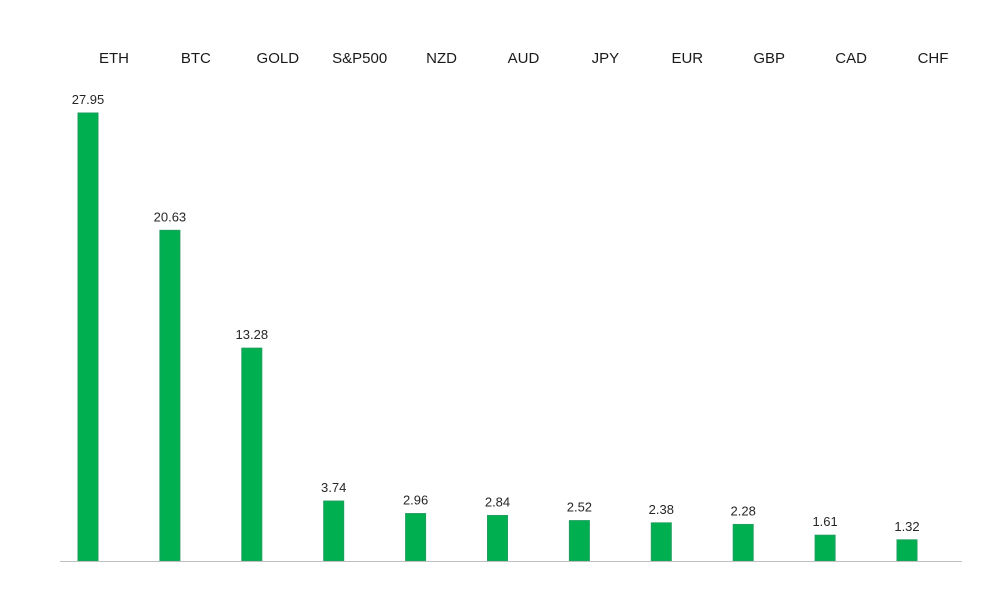  I want to click on data-label: 2.38, so click(661, 509).